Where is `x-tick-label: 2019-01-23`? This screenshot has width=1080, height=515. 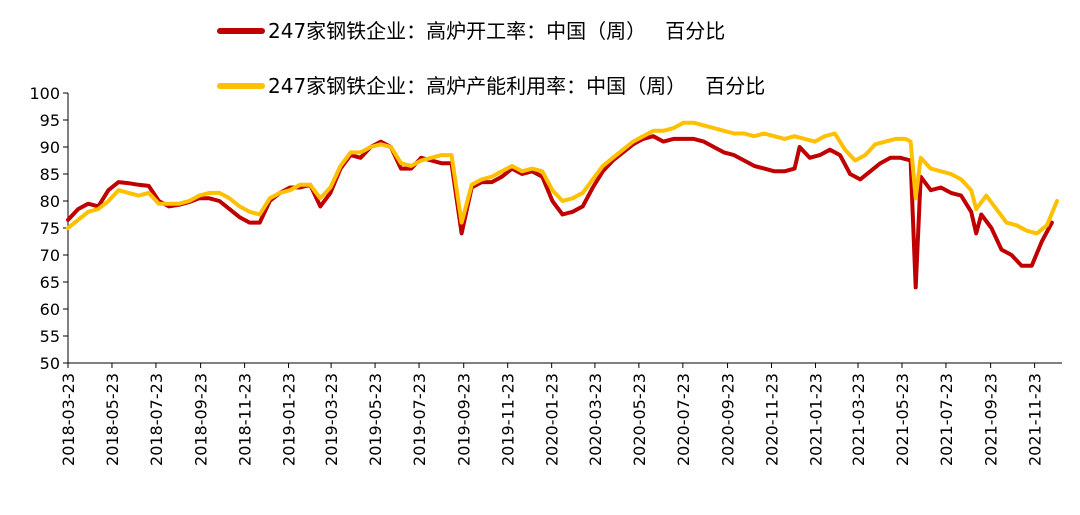
x-tick-label: 2019-01-23 is located at coordinates (289, 419).